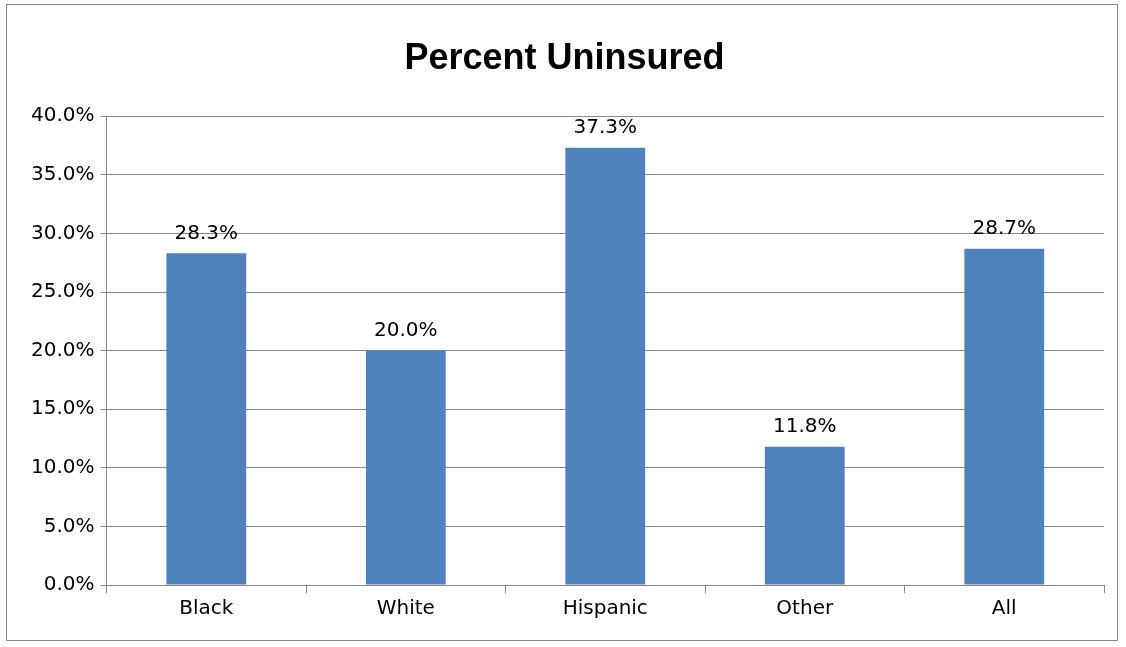 Image resolution: width=1126 pixels, height=647 pixels. Describe the element at coordinates (62, 173) in the screenshot. I see `y-tick-label: 35.0%` at that location.